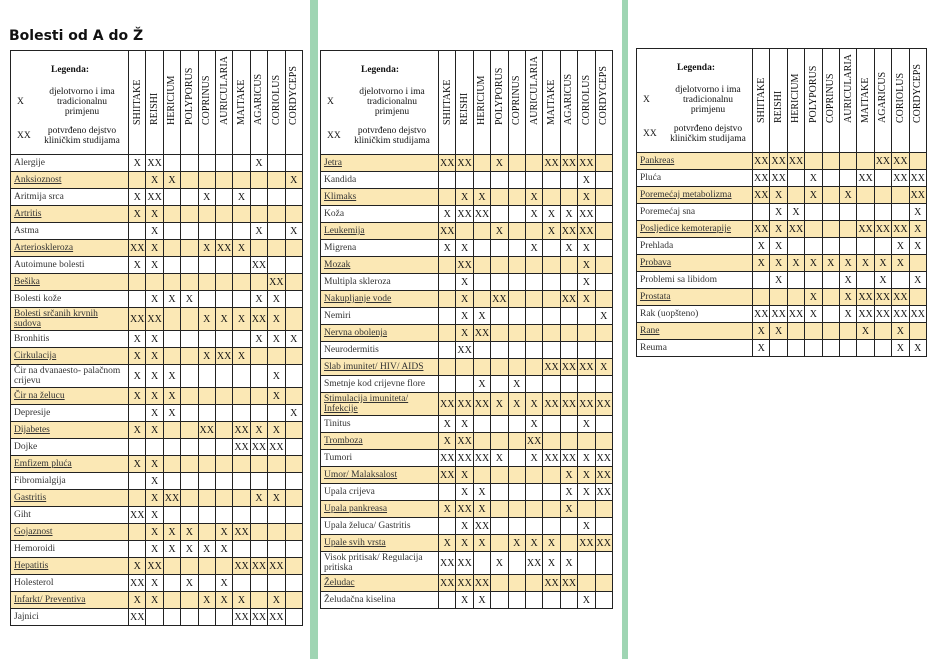 The image size is (938, 659). I want to click on disease-cell: Nakupljanje vode, so click(379, 299).